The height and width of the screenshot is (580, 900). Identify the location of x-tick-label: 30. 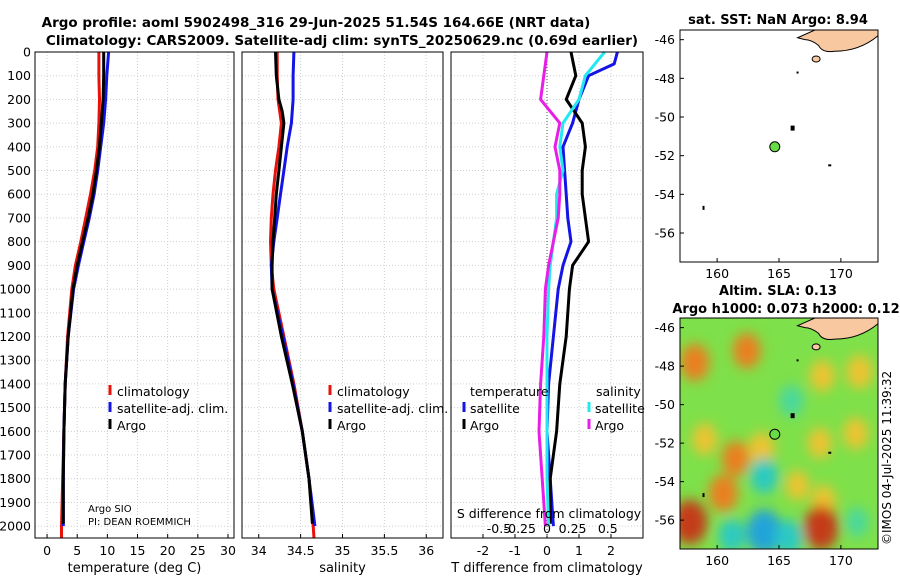
(228, 550).